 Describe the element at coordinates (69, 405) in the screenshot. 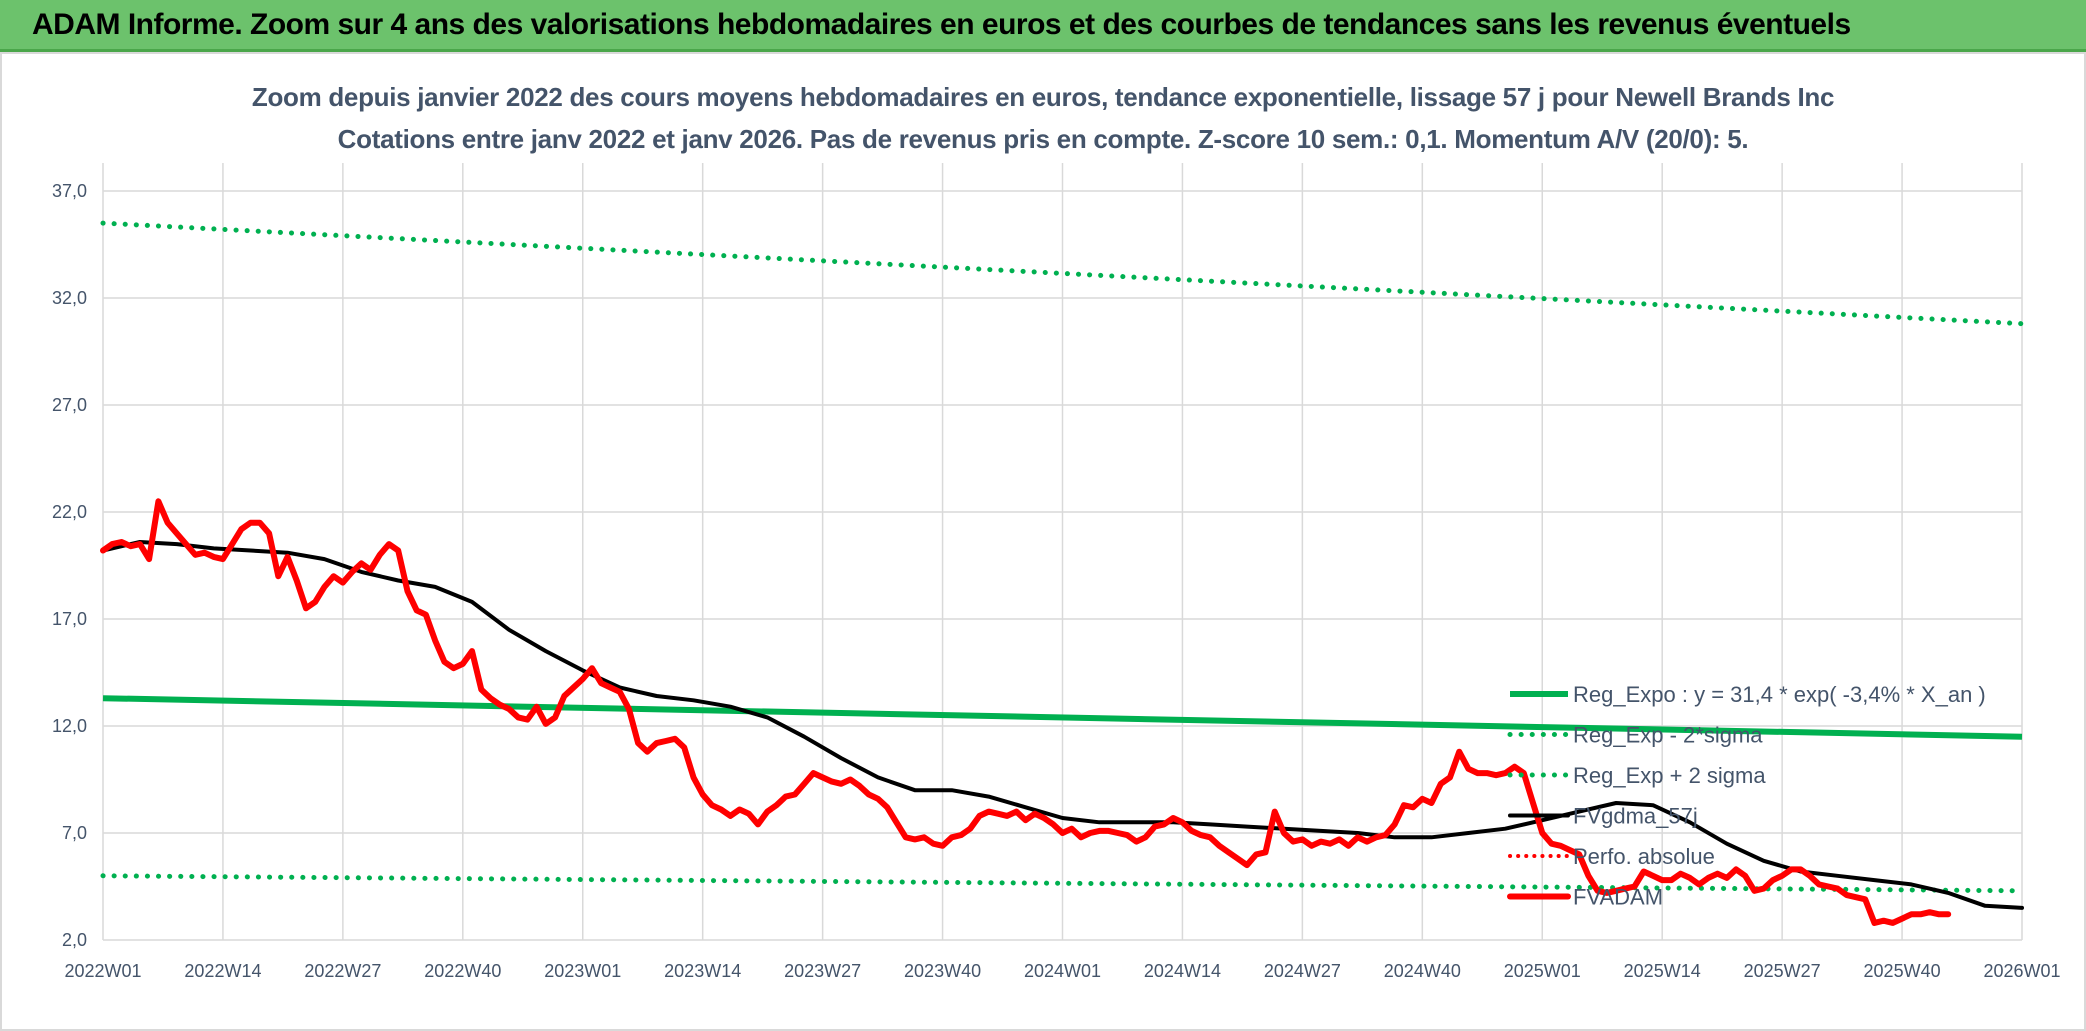

I see `y-tick-label: 27,0` at that location.